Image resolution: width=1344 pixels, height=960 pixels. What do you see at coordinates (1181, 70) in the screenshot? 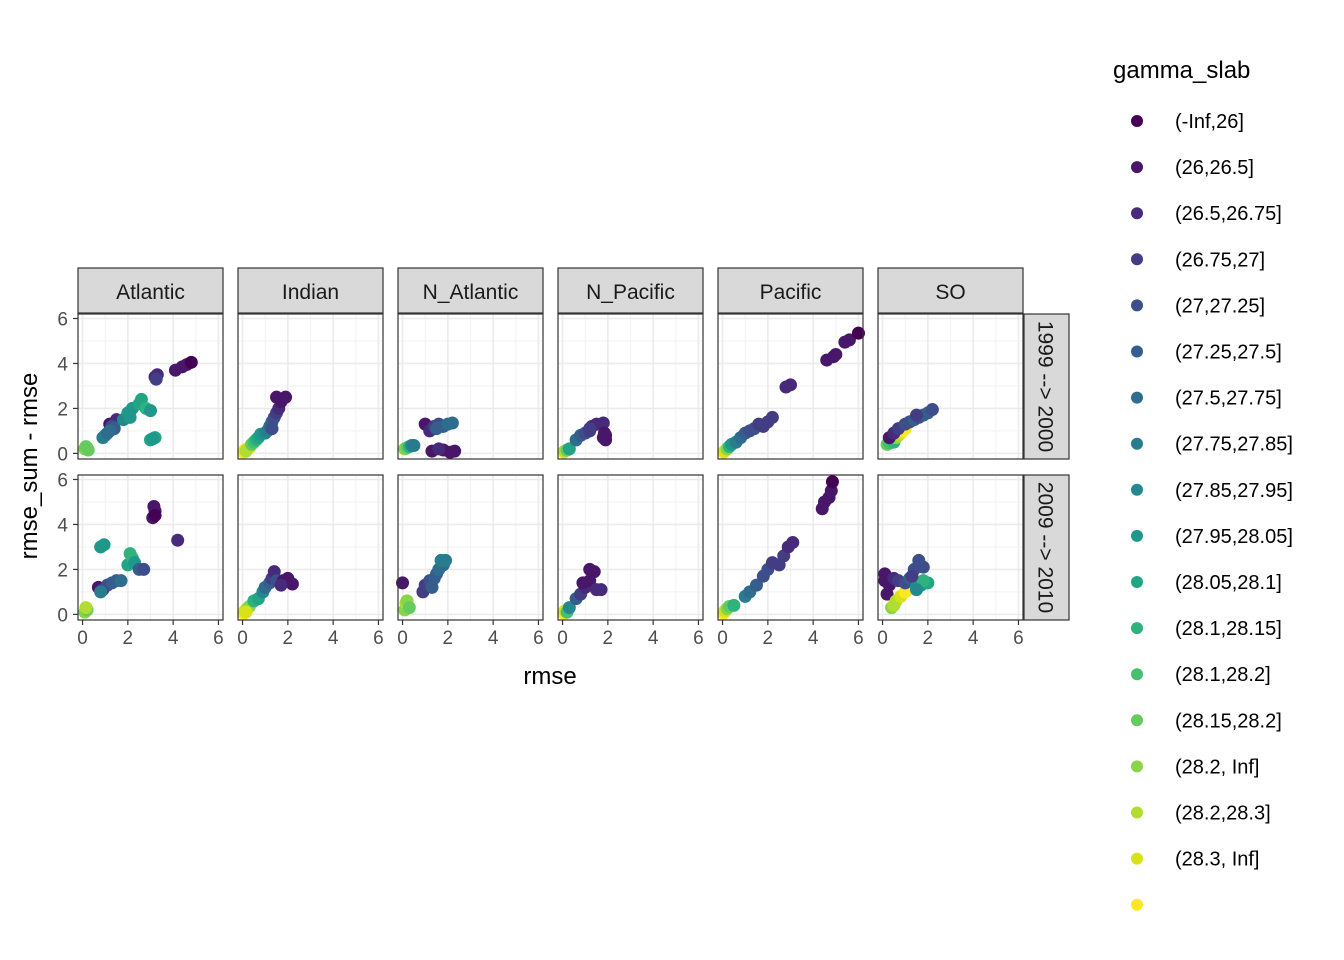
I see `legend-title: gamma_slab` at bounding box center [1181, 70].